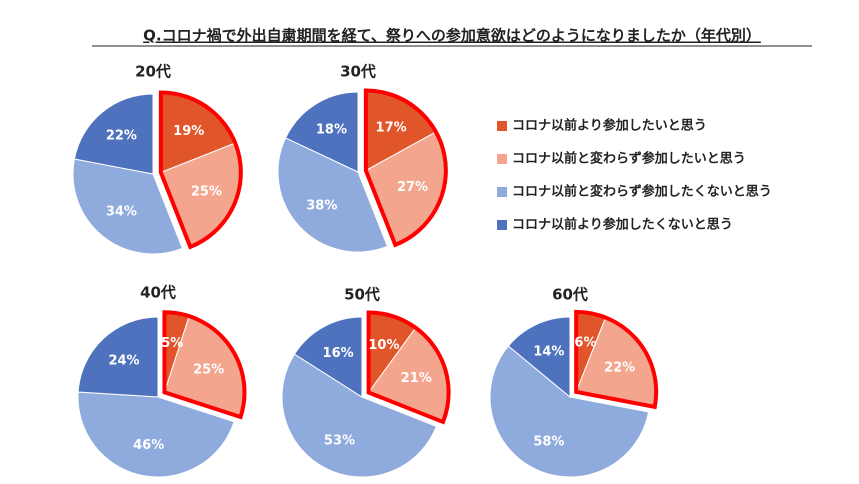 This screenshot has width=859, height=484. Describe the element at coordinates (321, 205) in the screenshot. I see `data-label: 38%` at that location.